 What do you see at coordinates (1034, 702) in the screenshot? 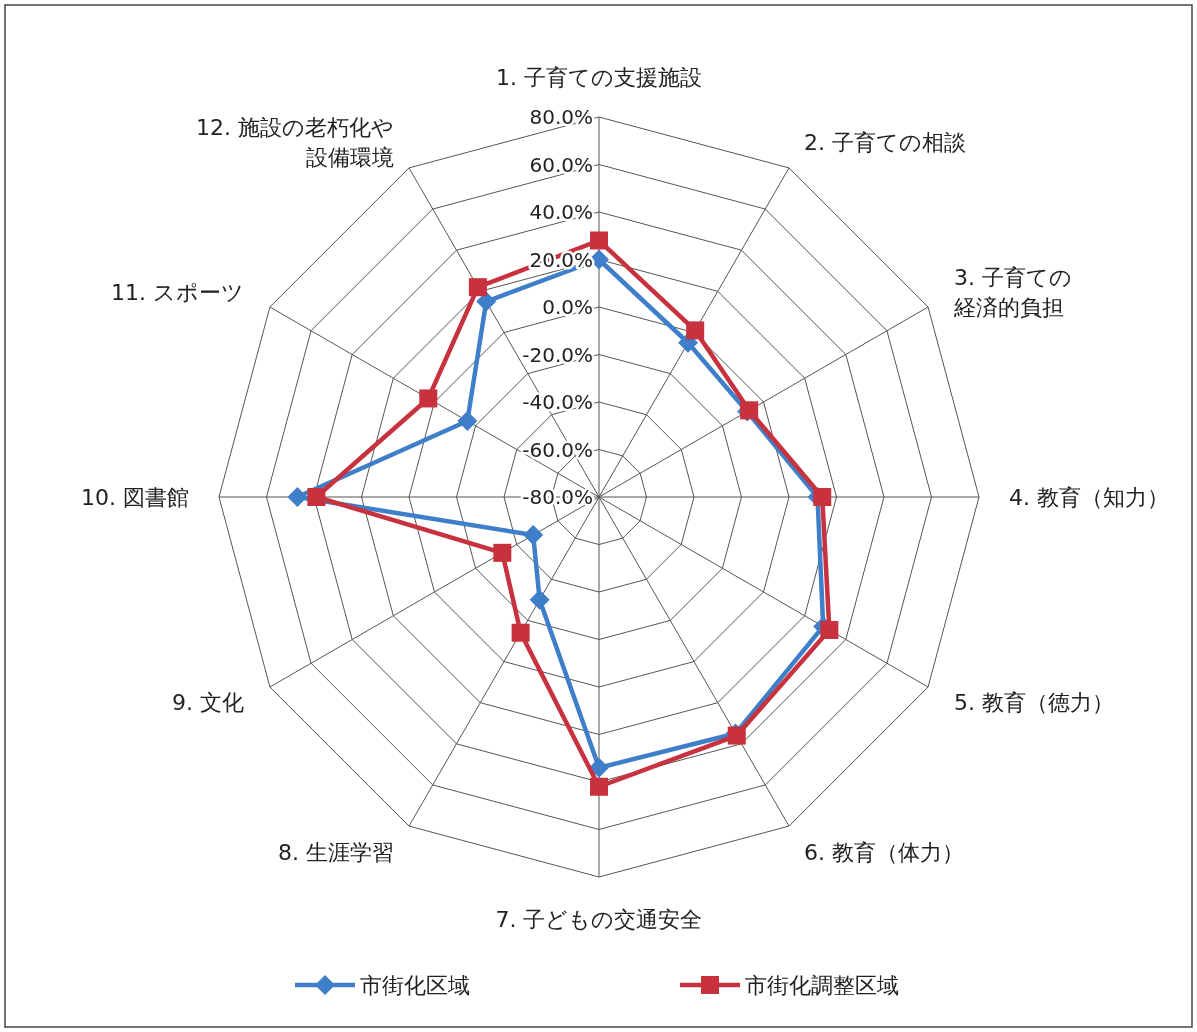
I see `spoke-label: 5. 教育（徳力）` at bounding box center [1034, 702].